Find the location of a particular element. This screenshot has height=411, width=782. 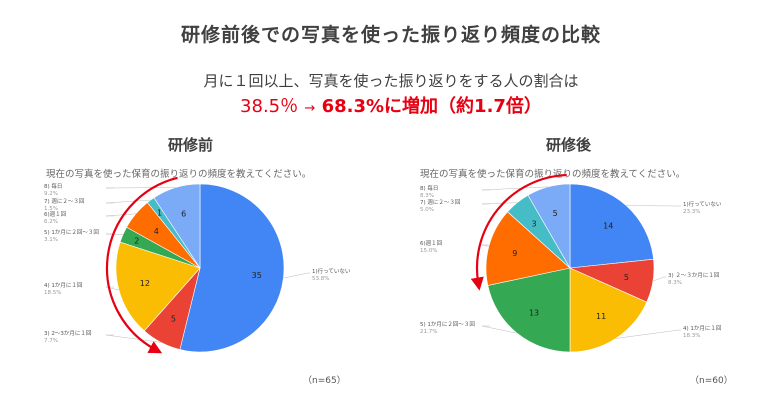

pie-slice-value: 35 is located at coordinates (257, 275).